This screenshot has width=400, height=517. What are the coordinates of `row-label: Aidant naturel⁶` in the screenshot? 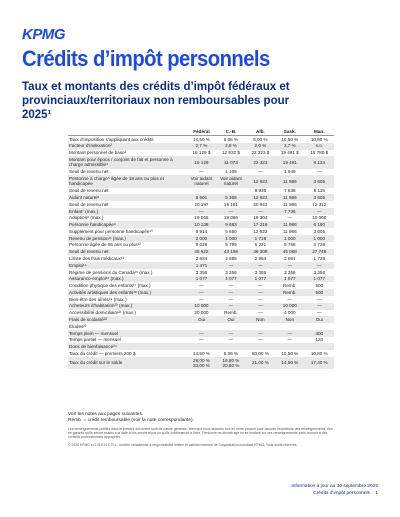 It's located at (127, 198).